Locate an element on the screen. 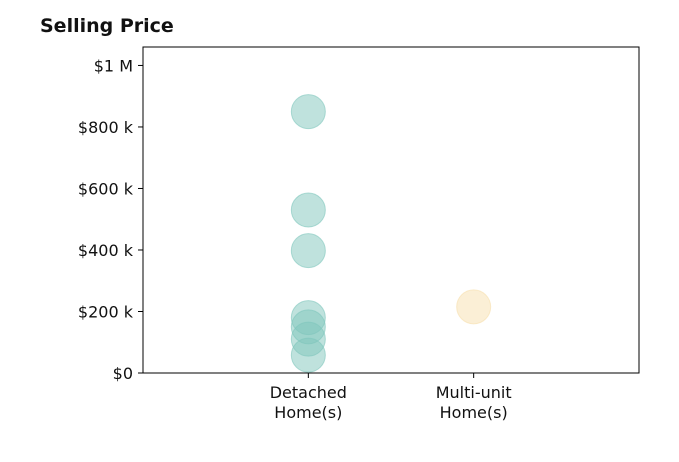 Image resolution: width=679 pixels, height=462 pixels. y-tick-label: $400 k is located at coordinates (106, 250).